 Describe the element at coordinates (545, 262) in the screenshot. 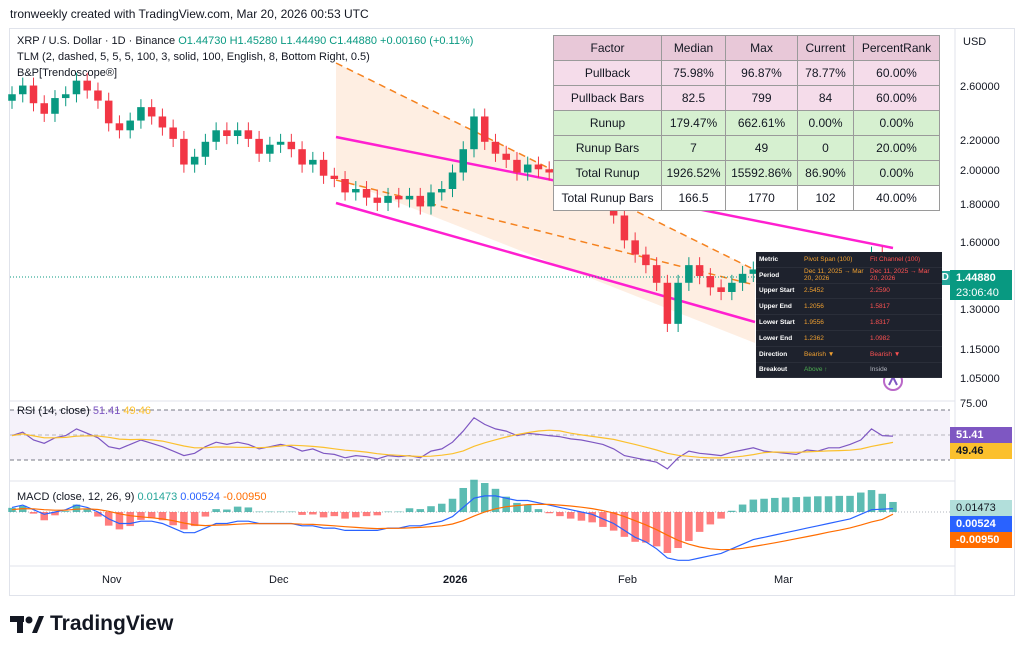

I see `channel-lower` at that location.